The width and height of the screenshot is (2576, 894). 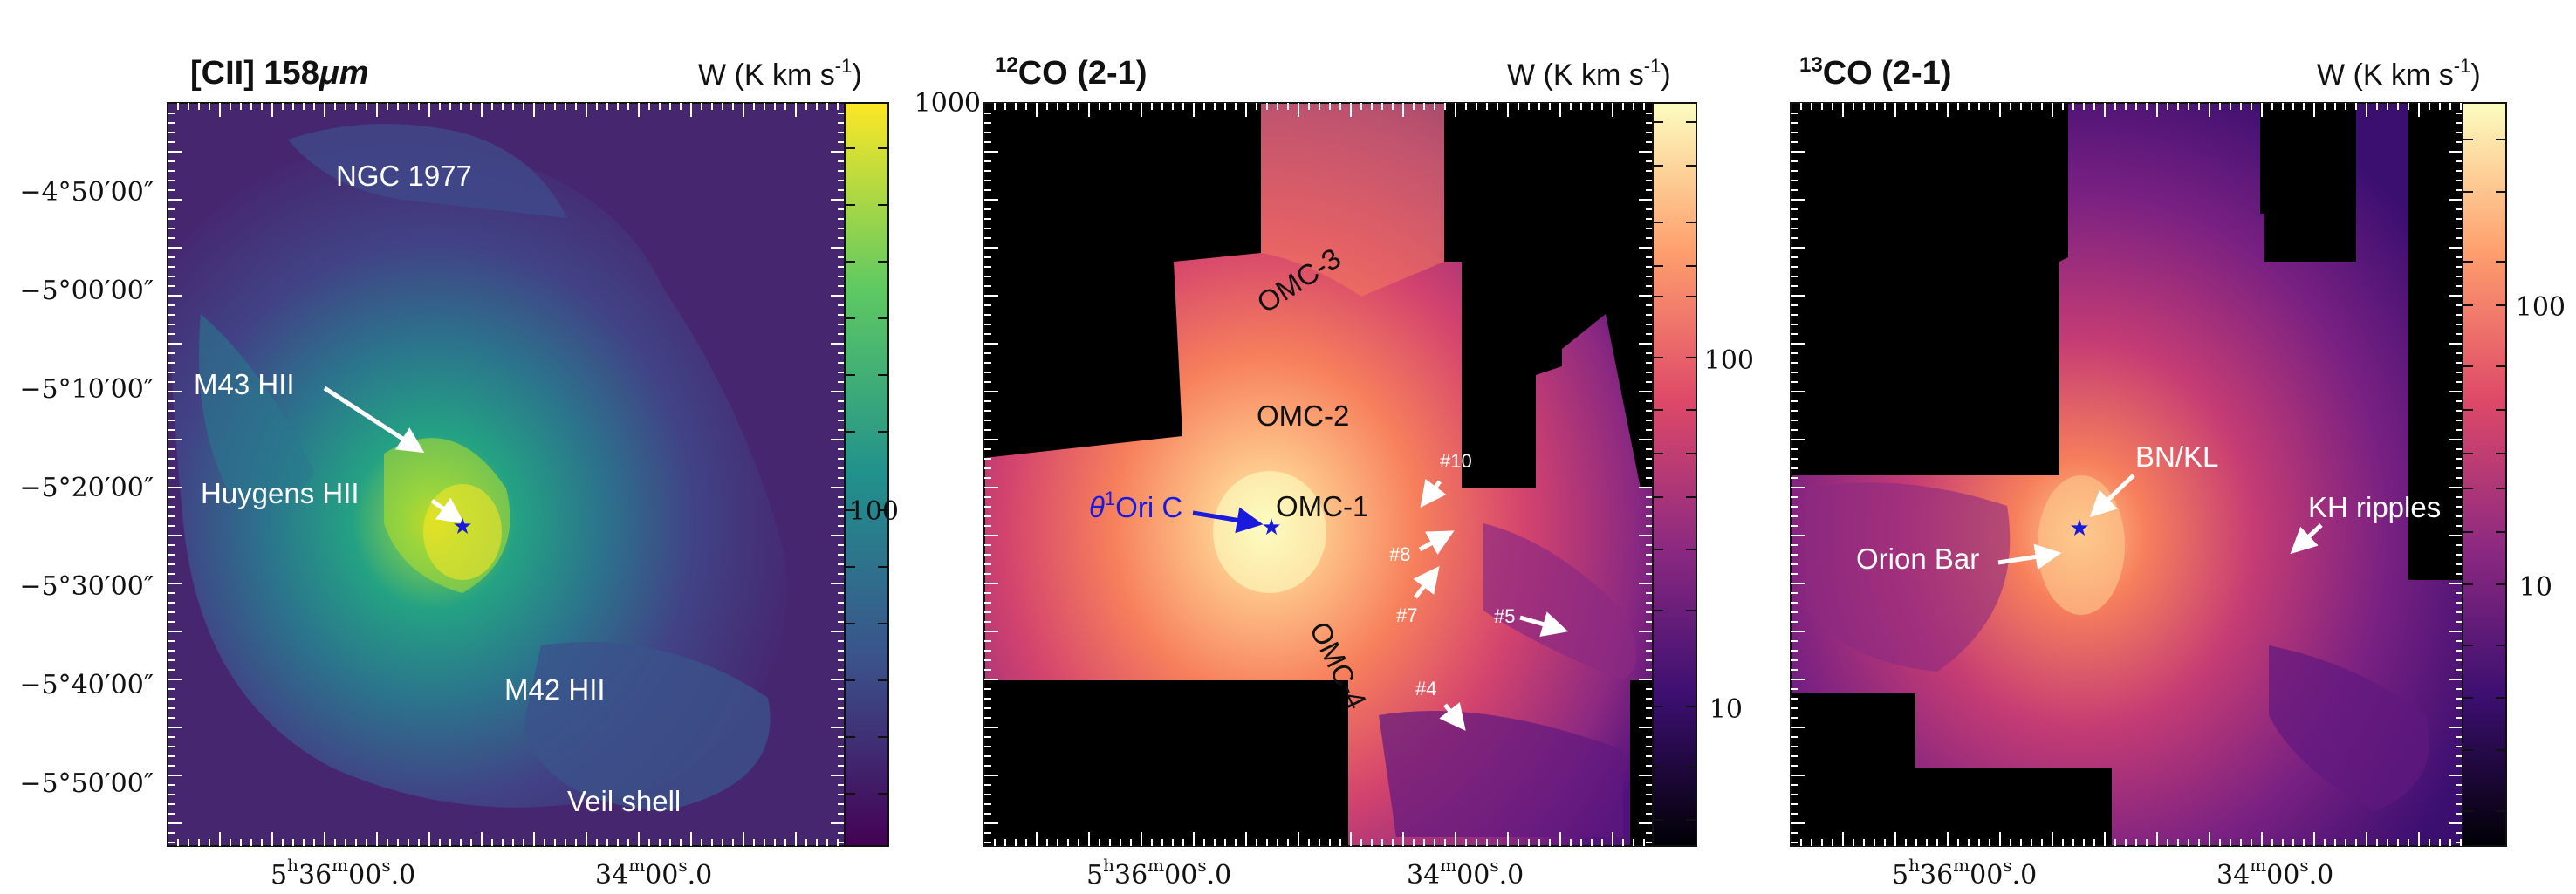 I want to click on dec-label: −5°40′00″, so click(x=86, y=685).